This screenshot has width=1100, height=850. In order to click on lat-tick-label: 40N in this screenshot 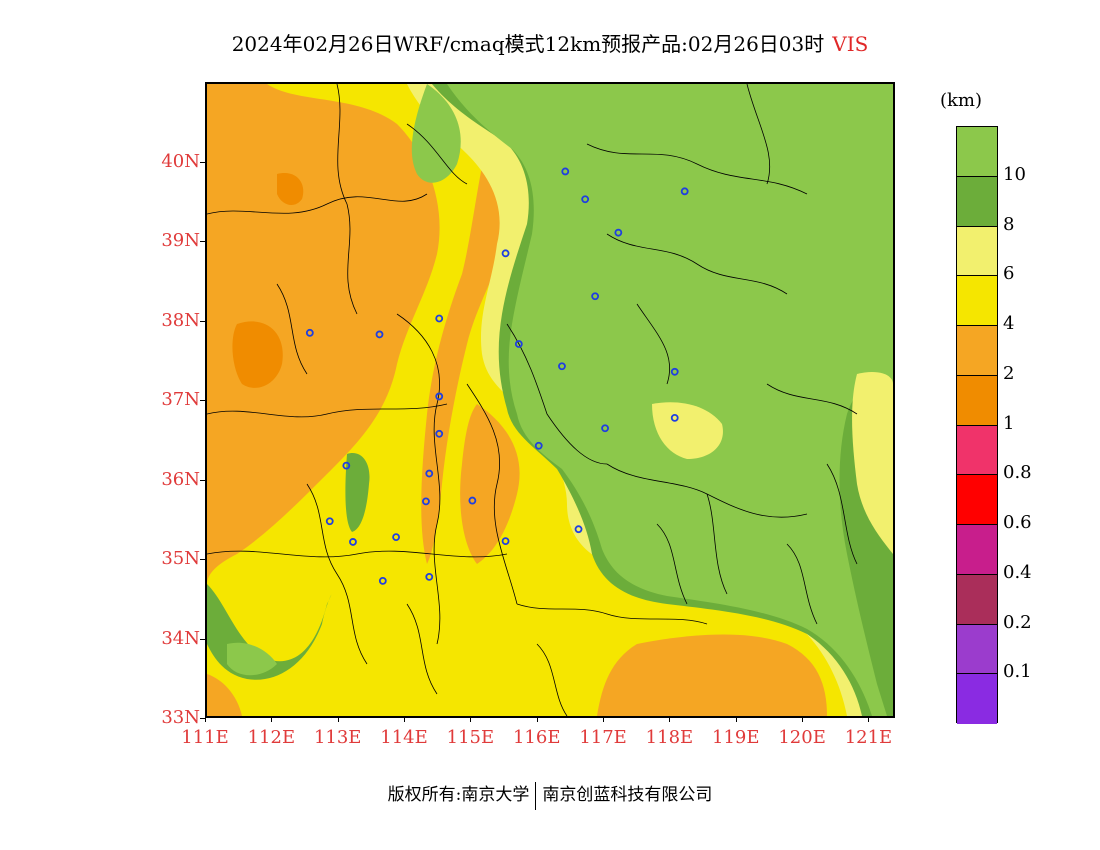, I will do `click(180, 161)`.